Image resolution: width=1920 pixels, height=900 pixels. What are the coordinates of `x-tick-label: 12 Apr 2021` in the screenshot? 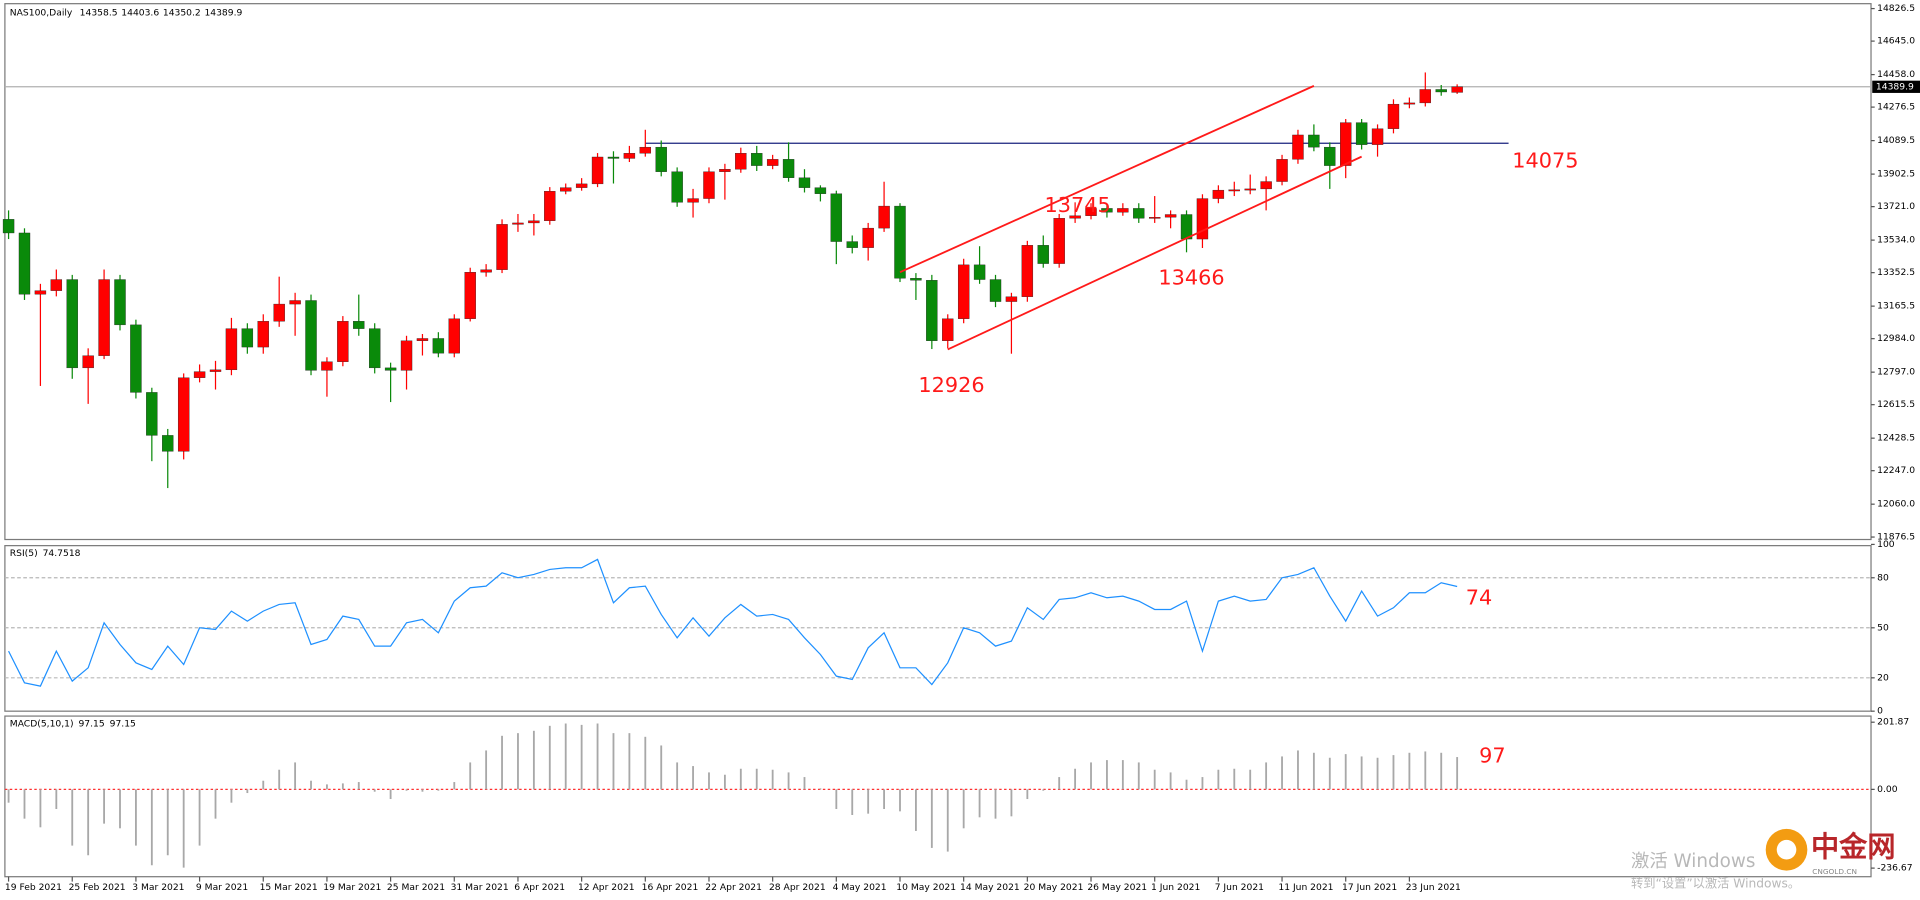 It's located at (606, 887).